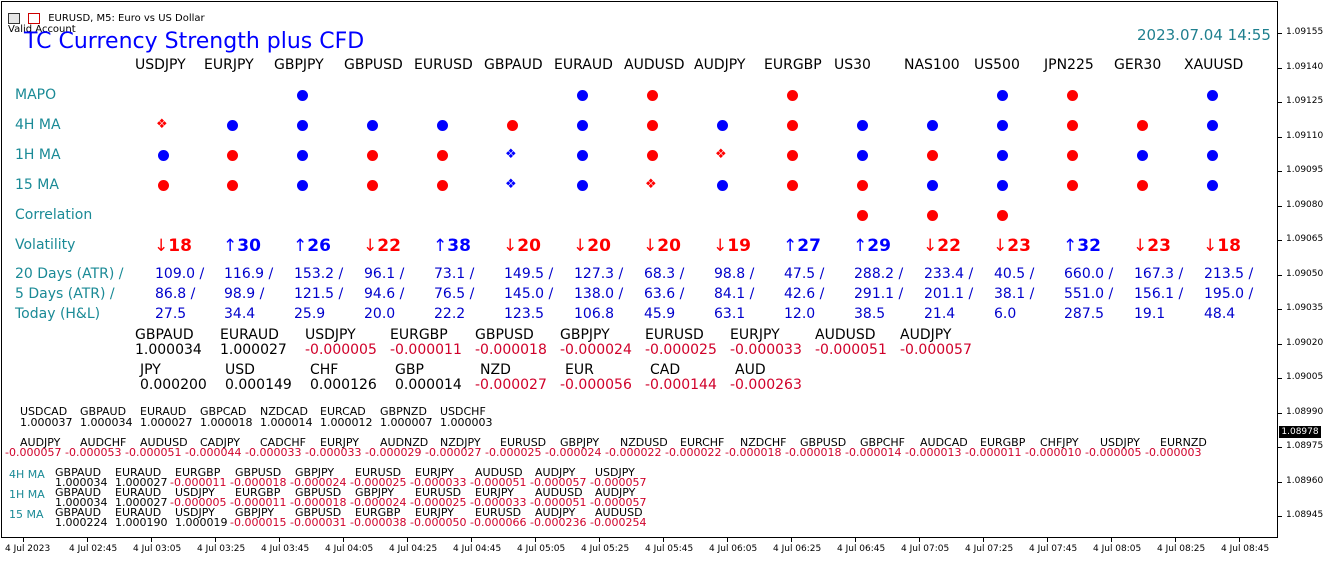 The width and height of the screenshot is (1331, 562). Describe the element at coordinates (1305, 515) in the screenshot. I see `price-label: 1.08945` at that location.